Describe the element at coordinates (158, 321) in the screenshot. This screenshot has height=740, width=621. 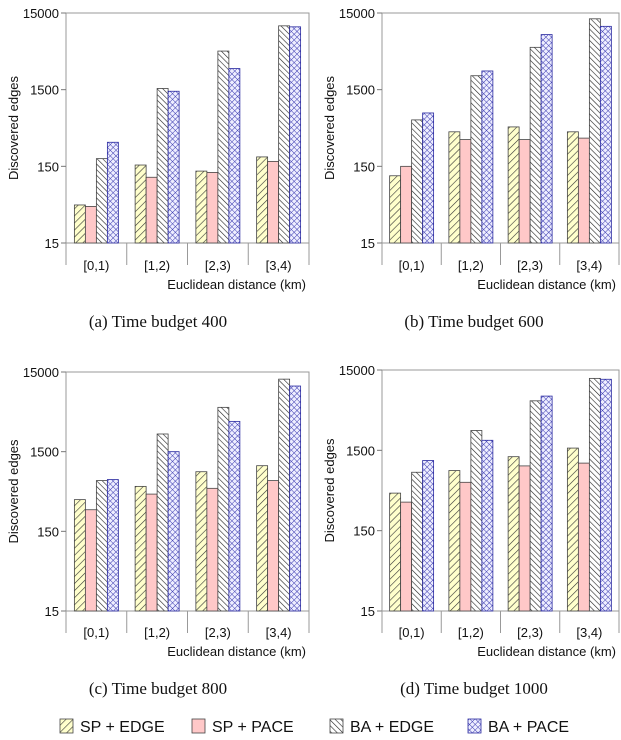
I see `caption-a: (a) Time budget 400` at that location.